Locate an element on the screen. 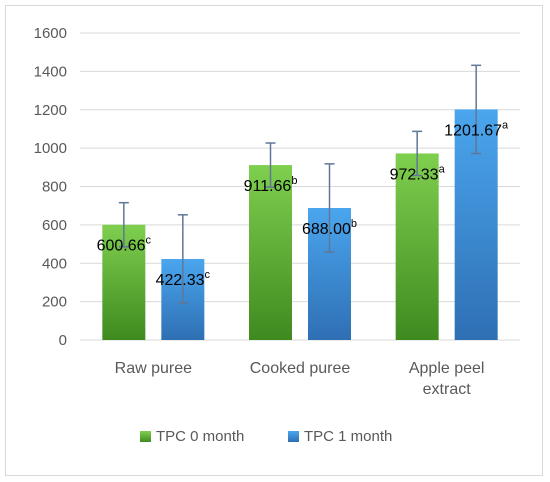 This screenshot has height=482, width=550. data-label: 1201.67a is located at coordinates (476, 129).